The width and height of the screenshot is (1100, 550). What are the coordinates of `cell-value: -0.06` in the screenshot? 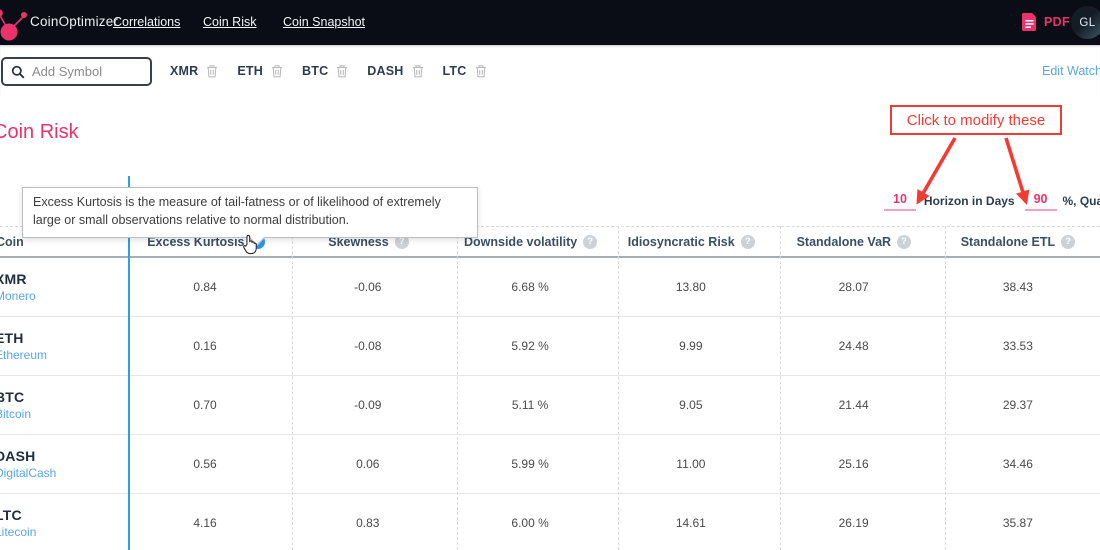 It's located at (368, 287).